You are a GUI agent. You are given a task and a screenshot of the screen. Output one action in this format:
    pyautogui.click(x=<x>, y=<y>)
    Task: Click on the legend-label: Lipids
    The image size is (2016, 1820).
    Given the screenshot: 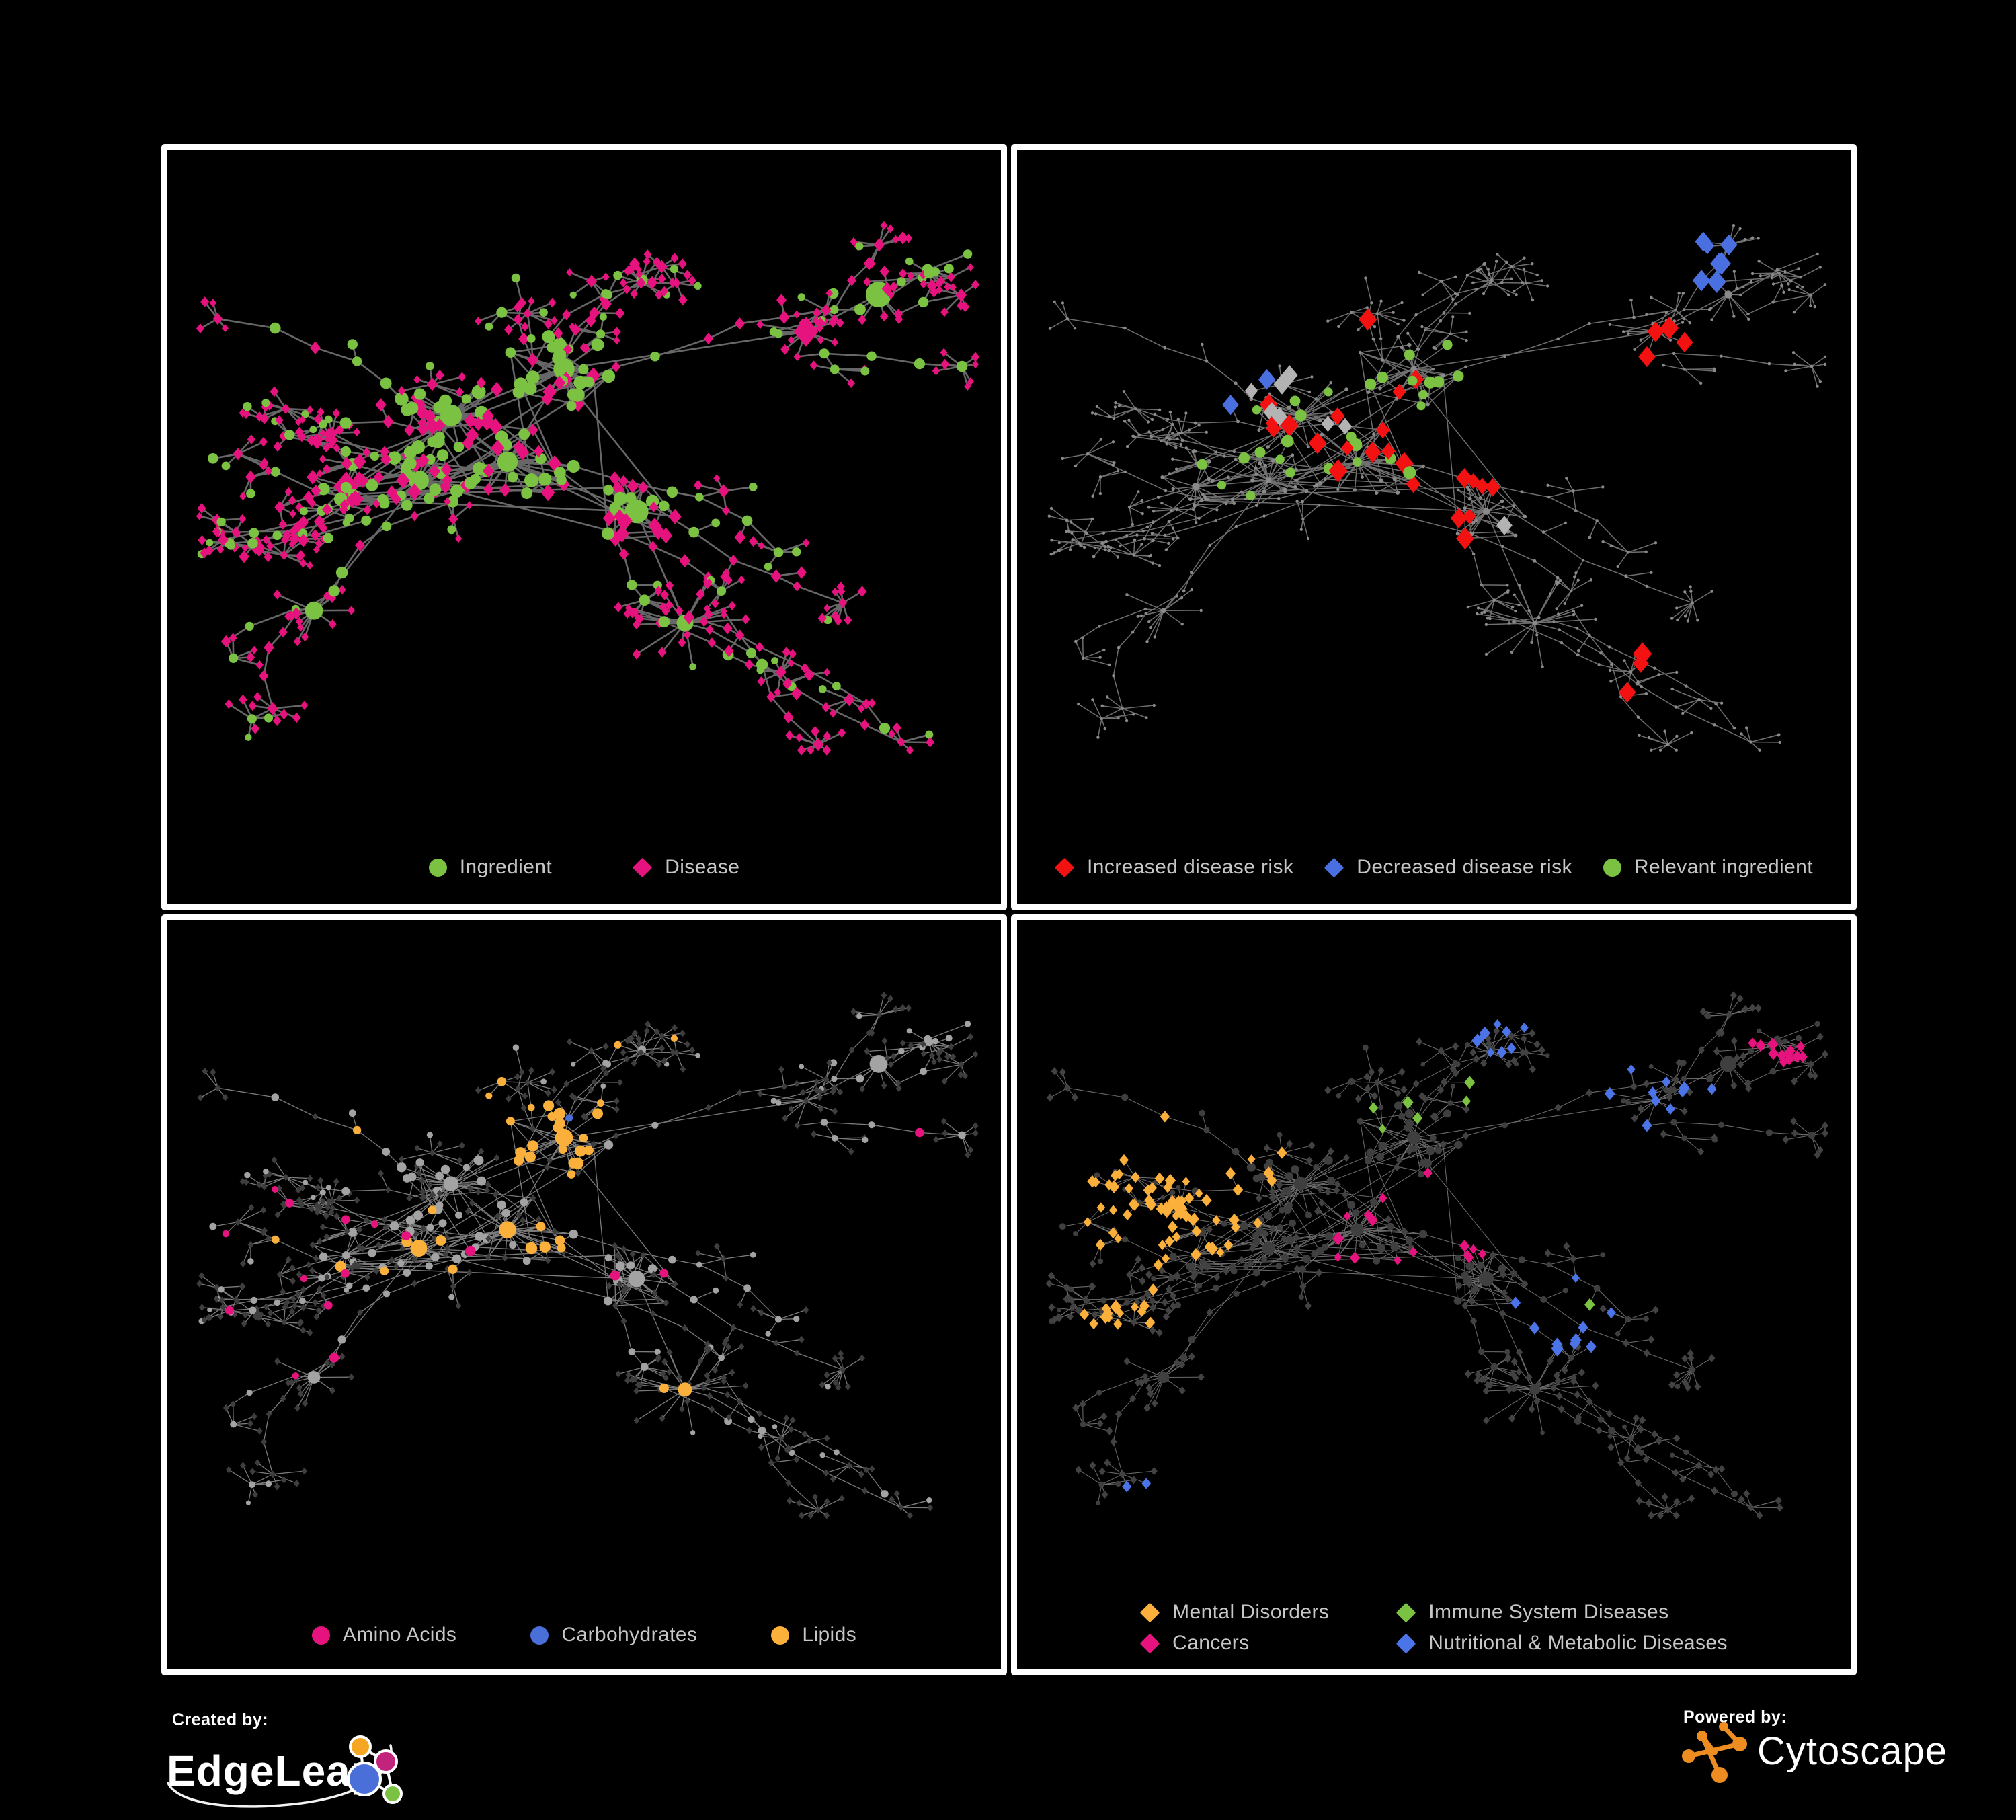 What is the action you would take?
    pyautogui.click(x=829, y=1635)
    